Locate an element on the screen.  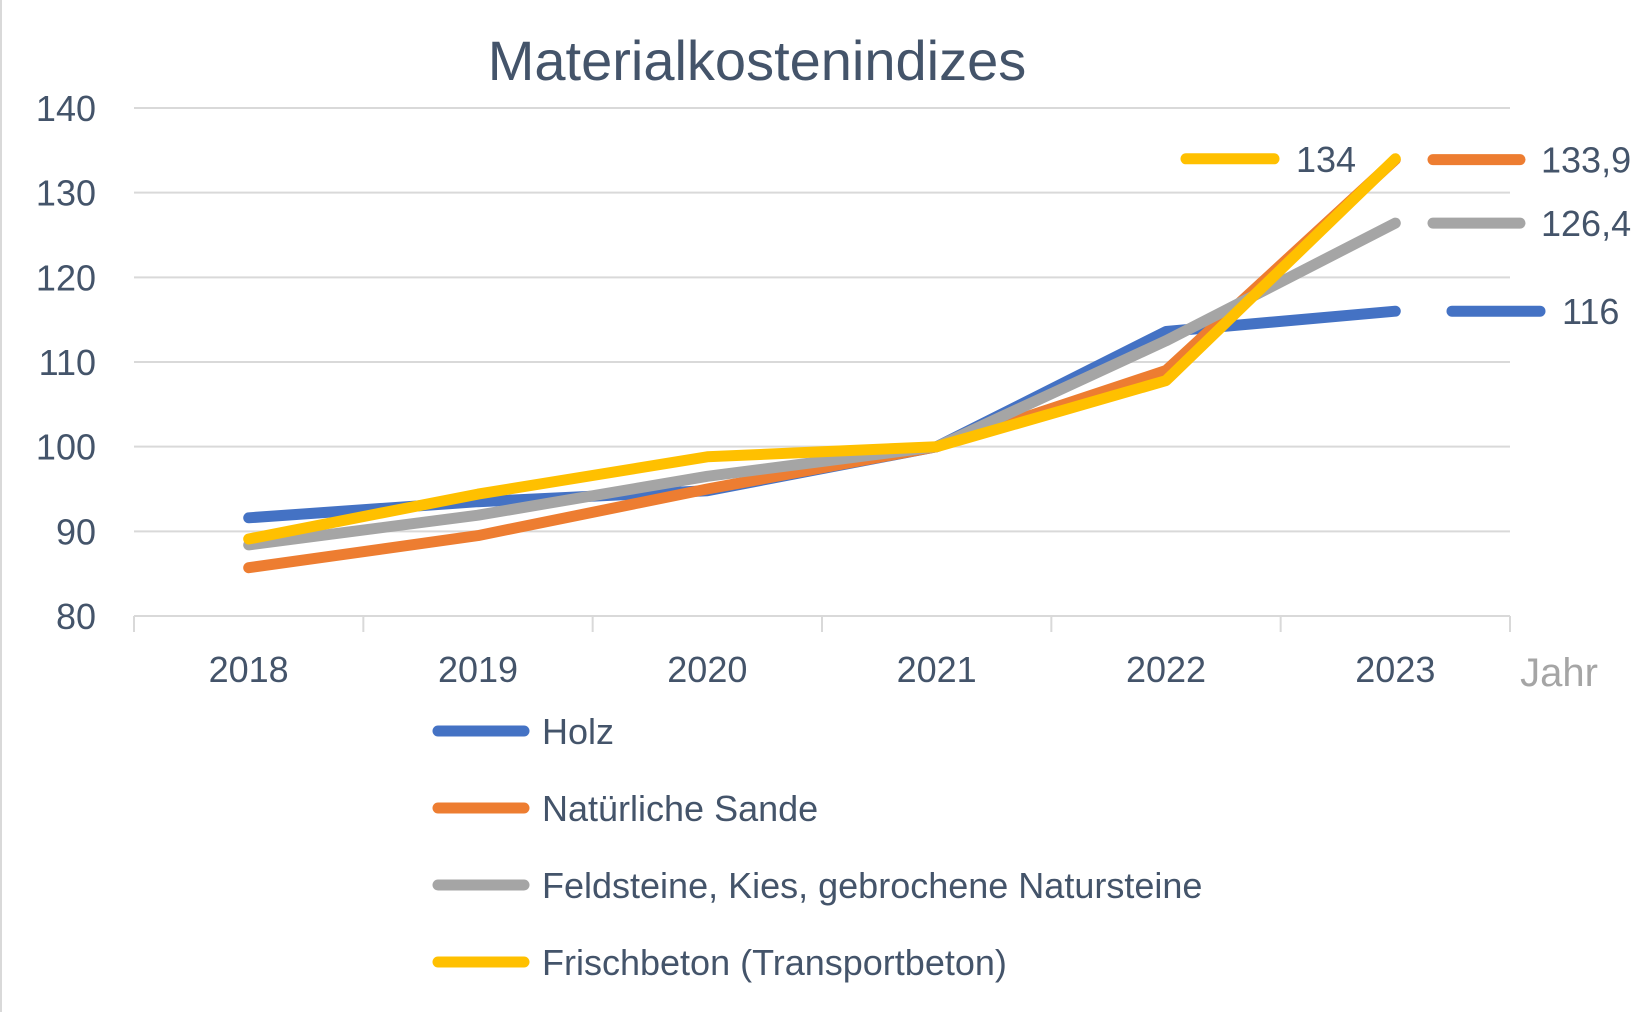
y-axis-ticks: 80 90 100 110 120 130 140 is located at coordinates (66, 362).